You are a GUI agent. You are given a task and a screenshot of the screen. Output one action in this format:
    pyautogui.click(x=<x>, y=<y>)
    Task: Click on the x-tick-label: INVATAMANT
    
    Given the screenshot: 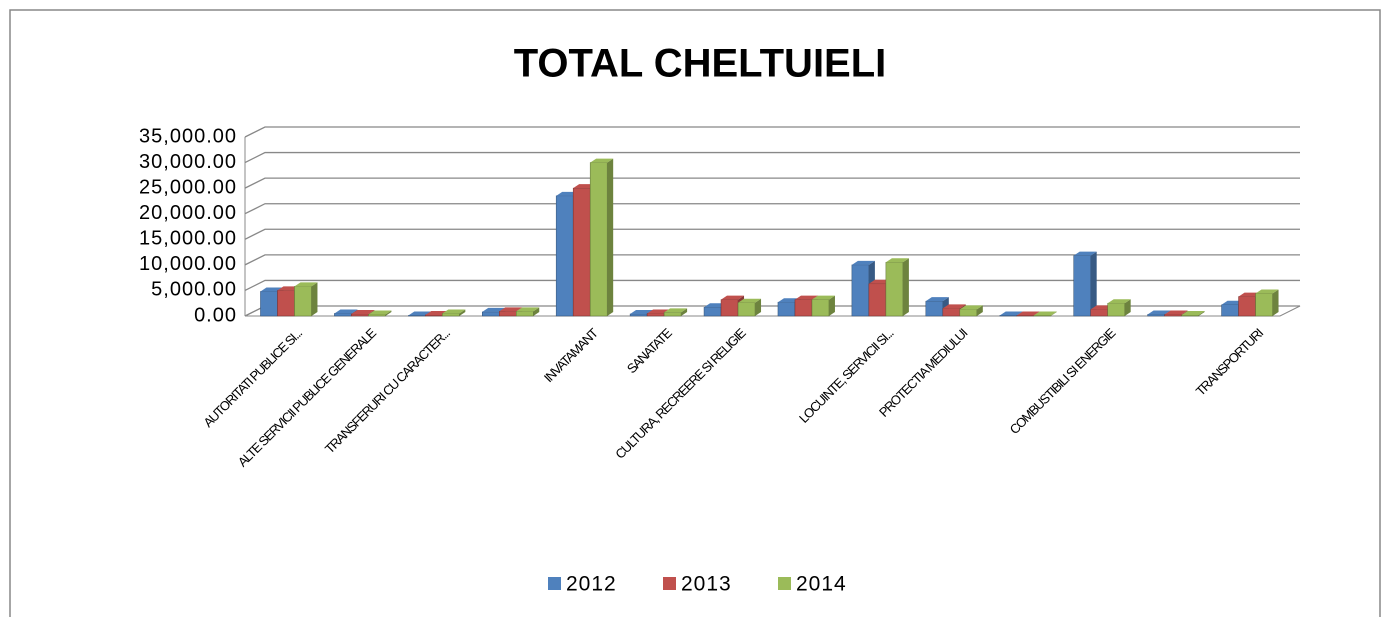 What is the action you would take?
    pyautogui.click(x=571, y=355)
    